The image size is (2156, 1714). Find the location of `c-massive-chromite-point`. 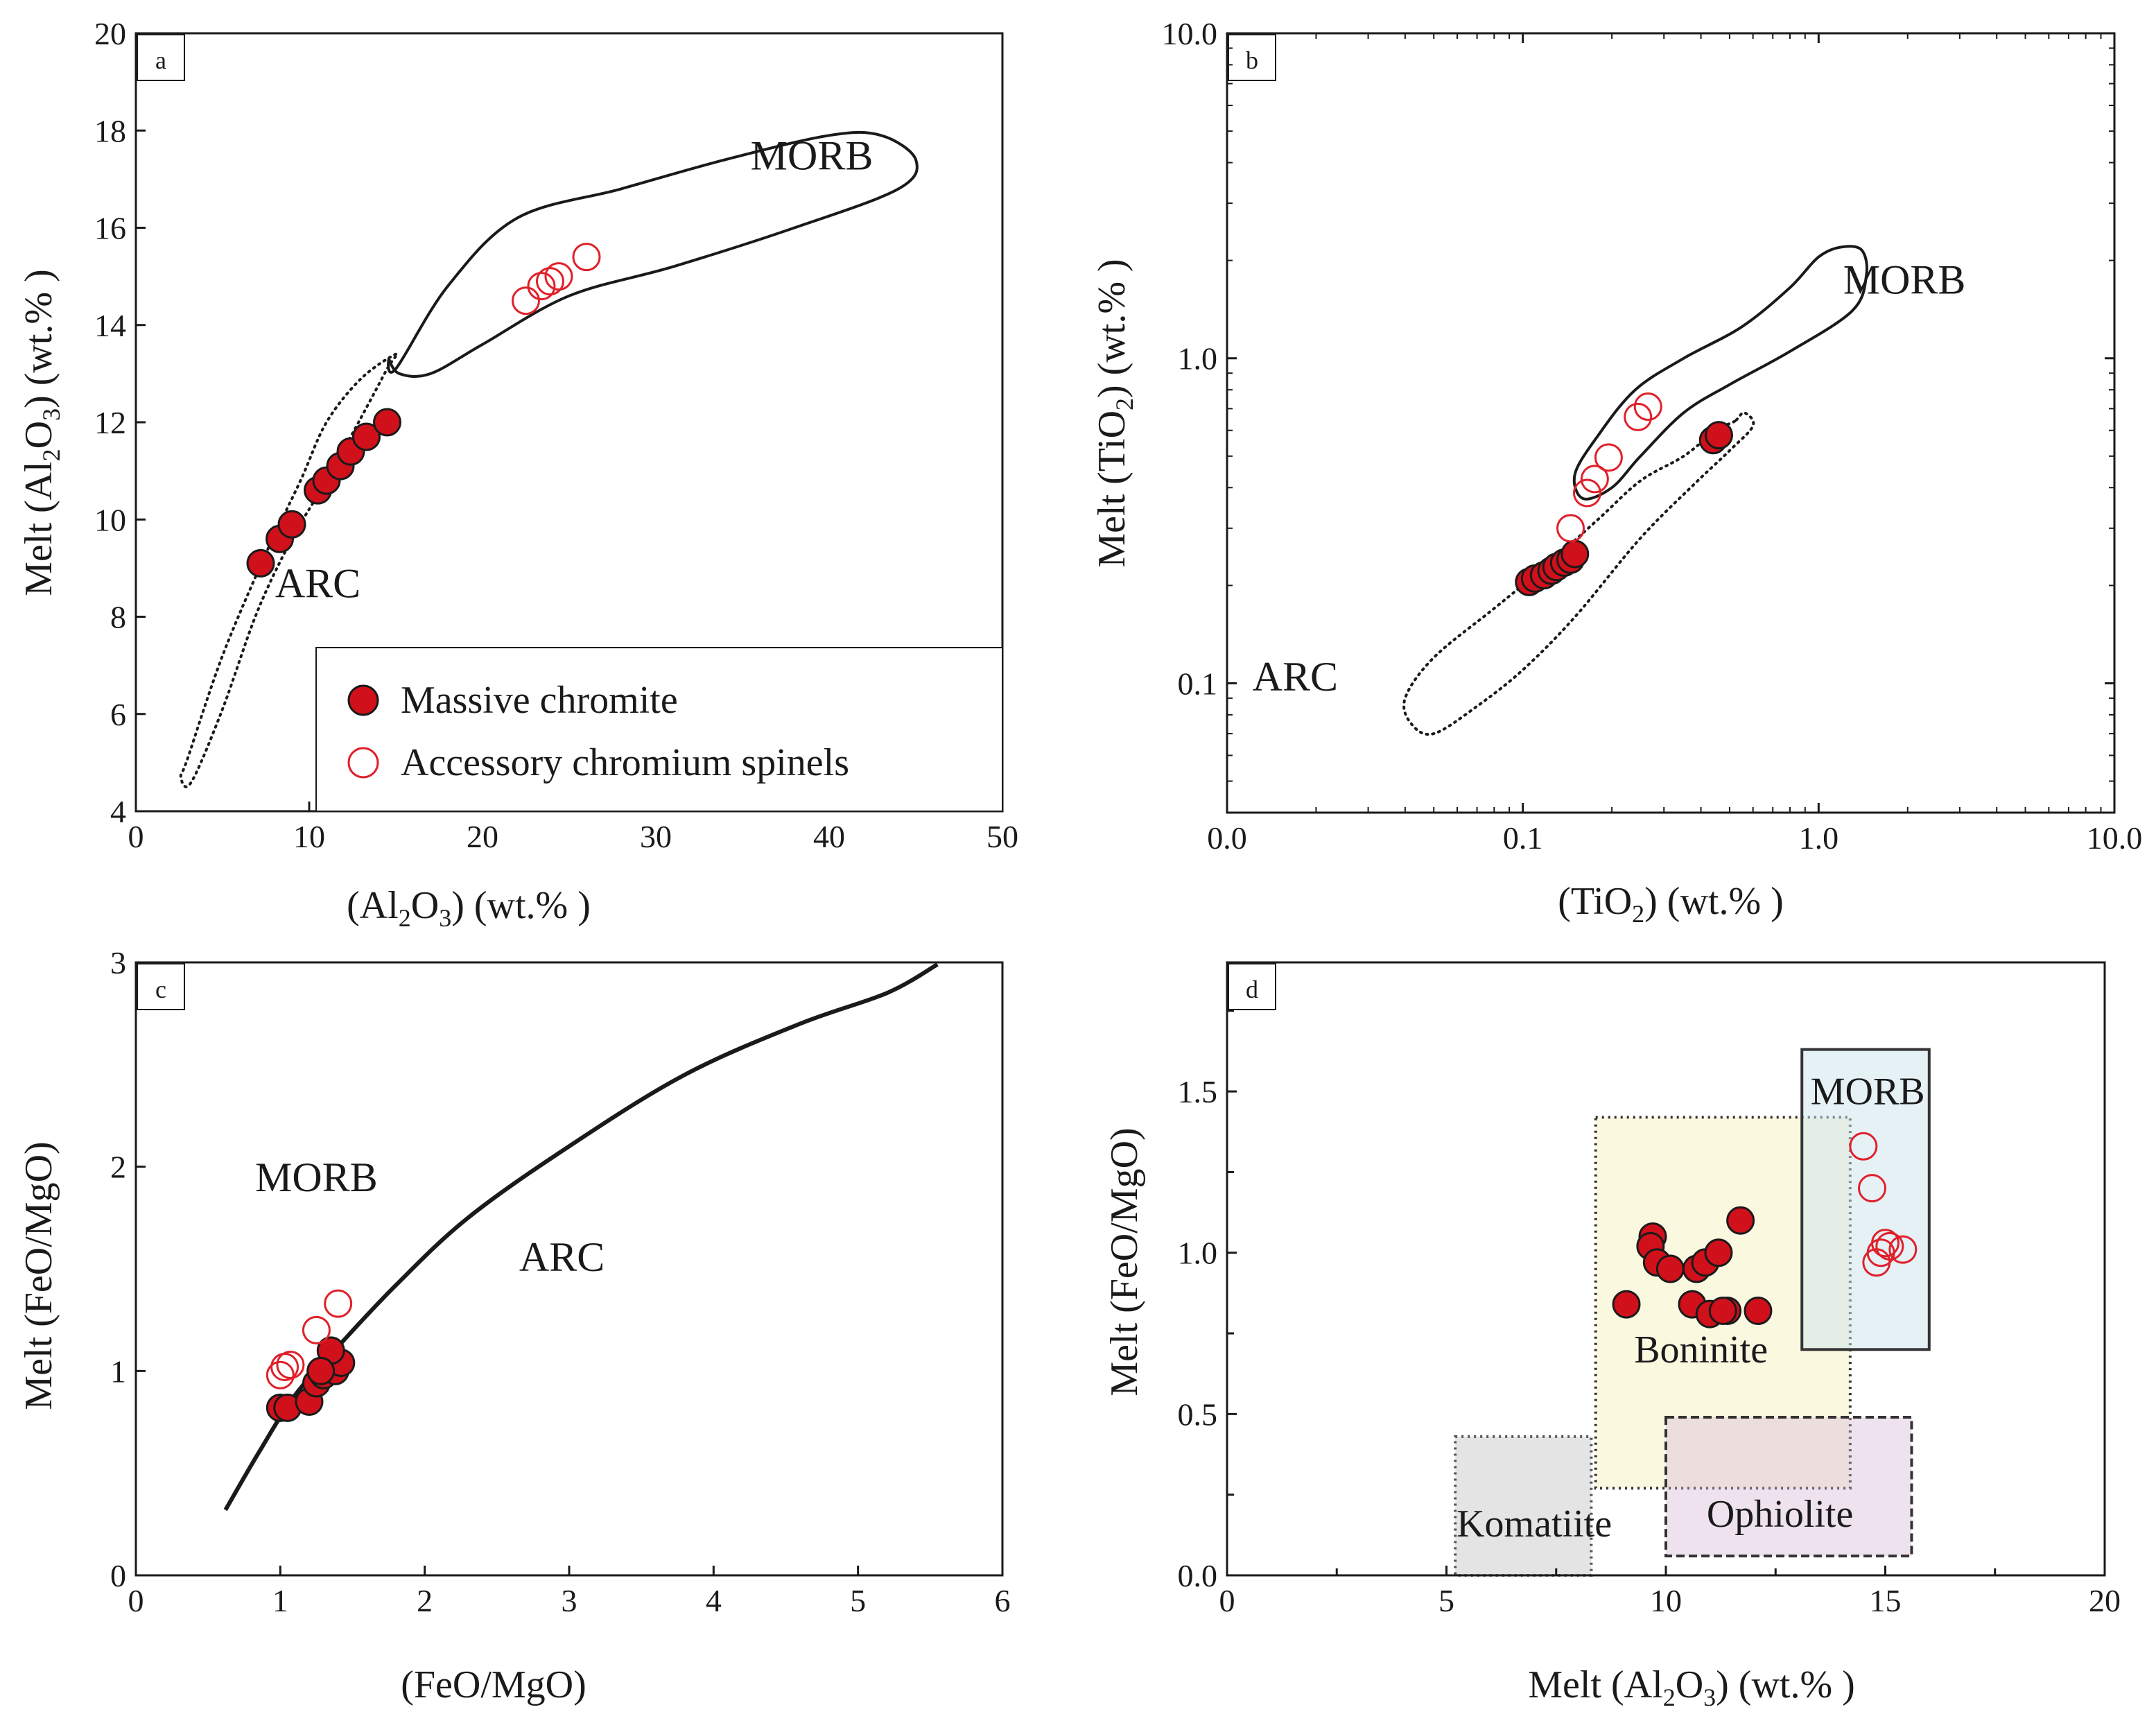

c-massive-chromite-point is located at coordinates (321, 1370).